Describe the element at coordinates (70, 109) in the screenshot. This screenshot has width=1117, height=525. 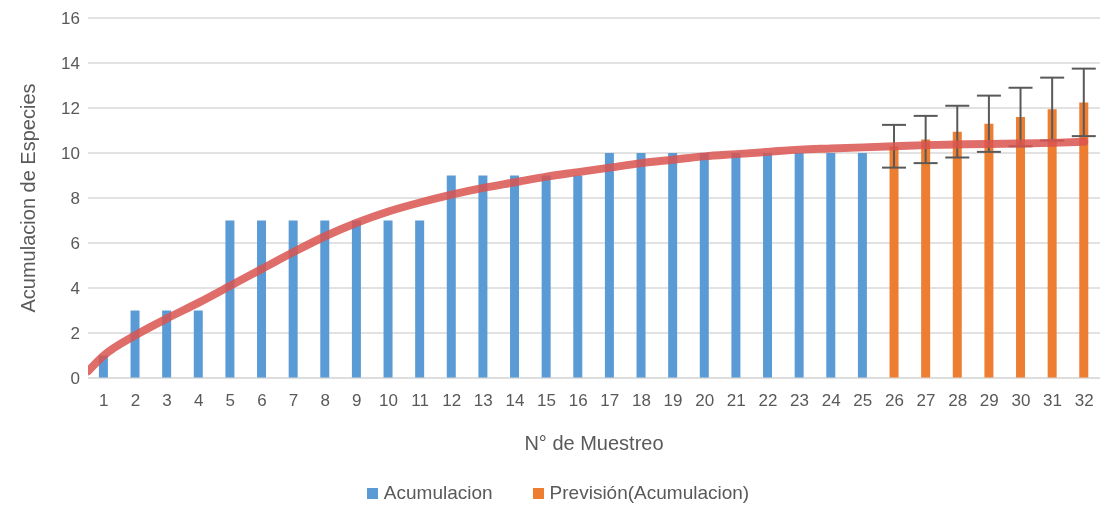
I see `y-tick-label: 12` at that location.